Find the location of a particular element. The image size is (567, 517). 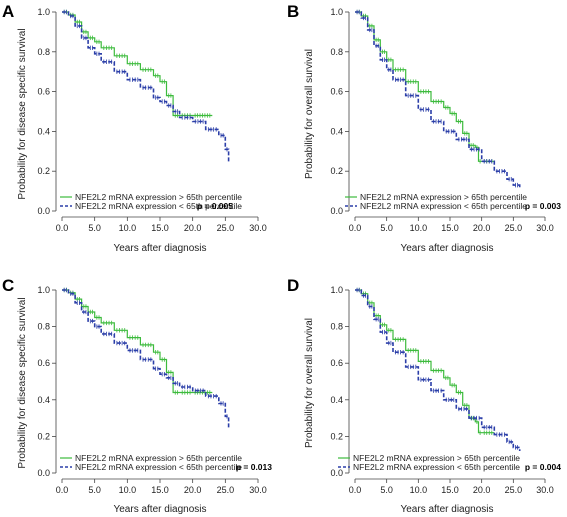

y-tick-label-d: 0.6 is located at coordinates (336, 363).